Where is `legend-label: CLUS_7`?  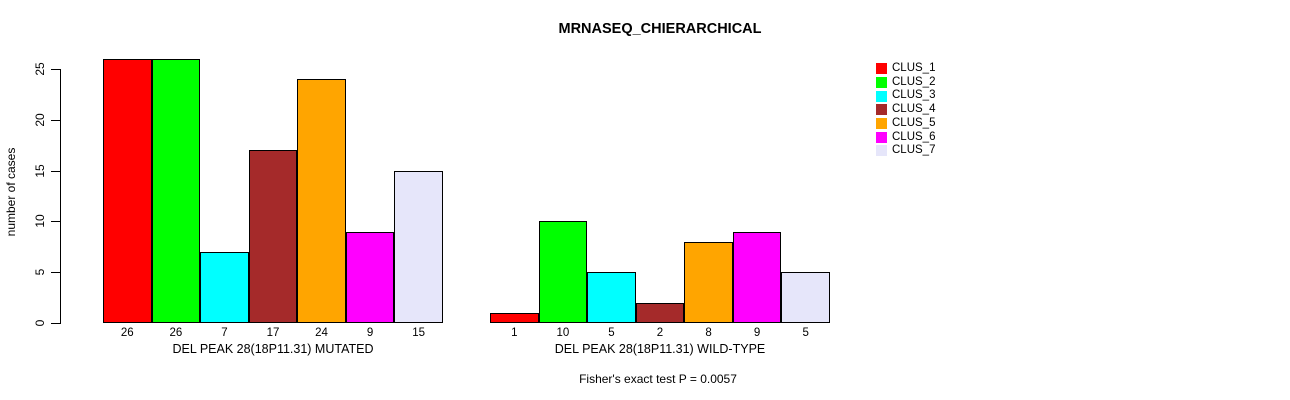
legend-label: CLUS_7 is located at coordinates (914, 150).